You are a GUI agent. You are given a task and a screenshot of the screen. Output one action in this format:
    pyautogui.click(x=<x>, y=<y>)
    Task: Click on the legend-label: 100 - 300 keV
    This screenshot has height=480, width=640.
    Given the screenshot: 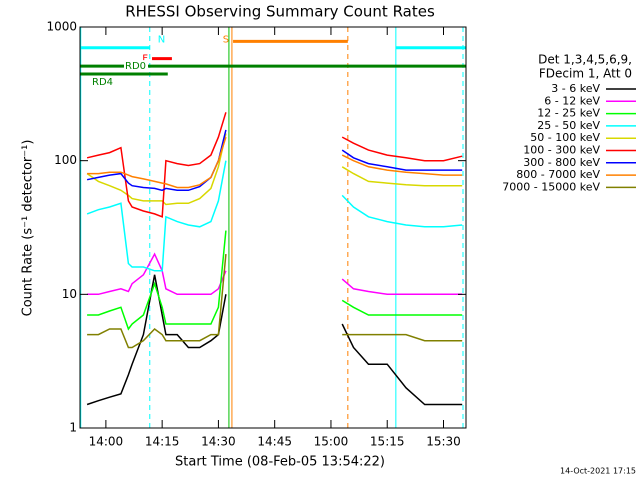 What is the action you would take?
    pyautogui.click(x=561, y=150)
    